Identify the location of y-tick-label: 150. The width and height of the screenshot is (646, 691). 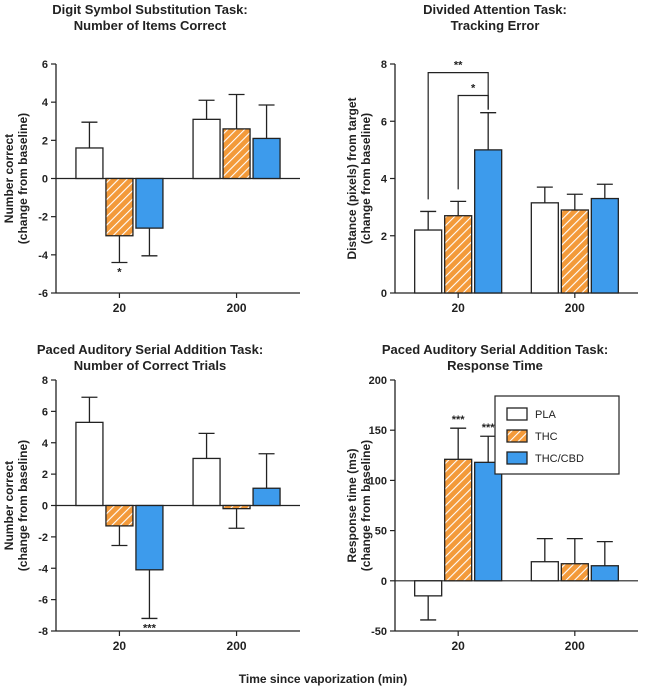
(378, 431).